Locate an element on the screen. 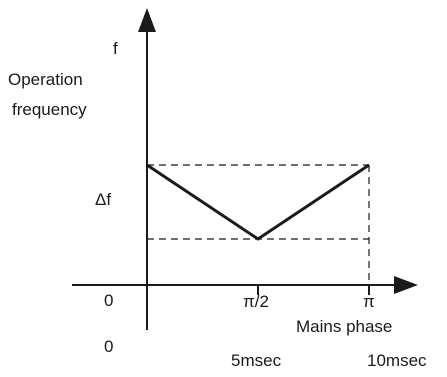  five-msec-label: 5msec is located at coordinates (256, 360).